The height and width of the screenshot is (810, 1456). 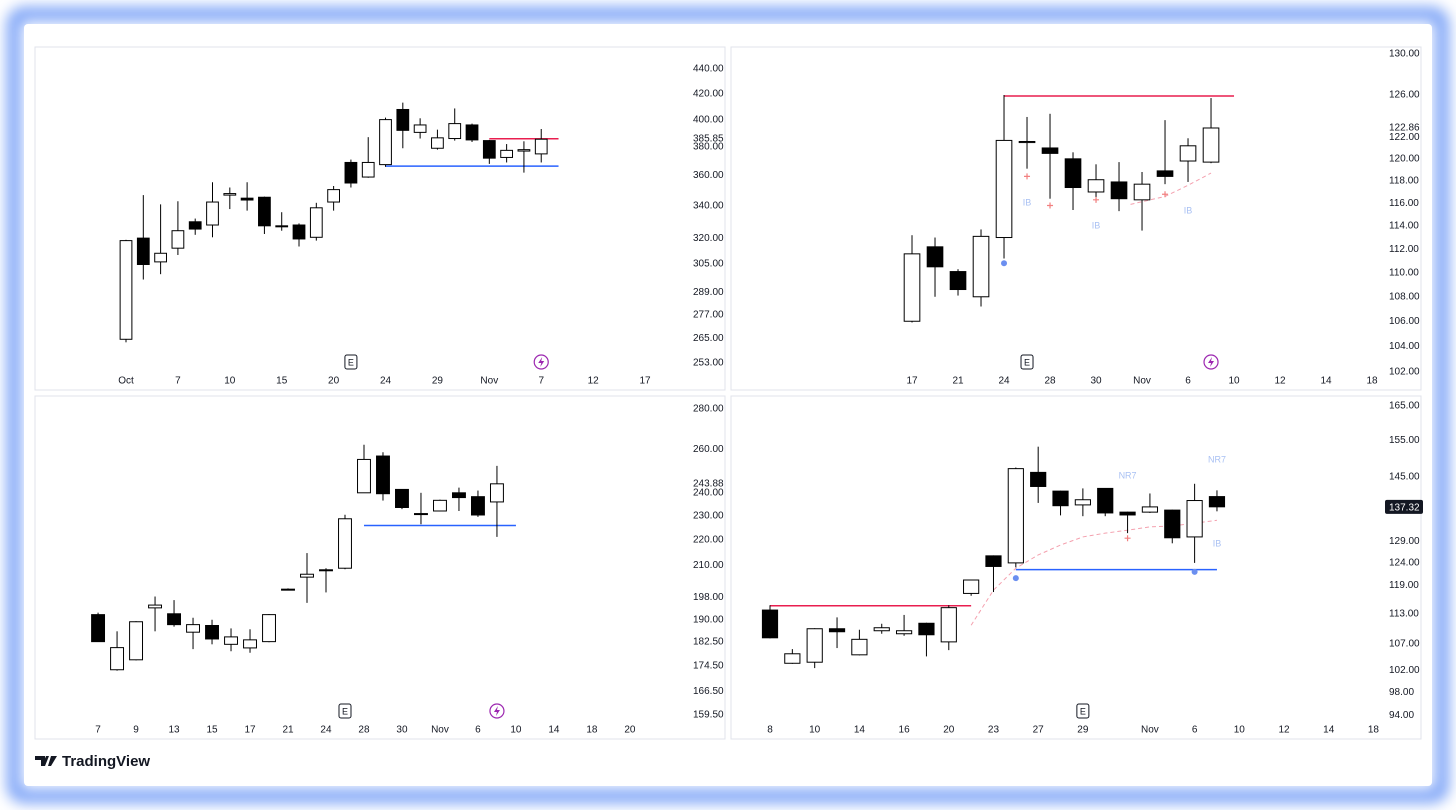 I want to click on y-tick-label: 305.00, so click(x=708, y=263).